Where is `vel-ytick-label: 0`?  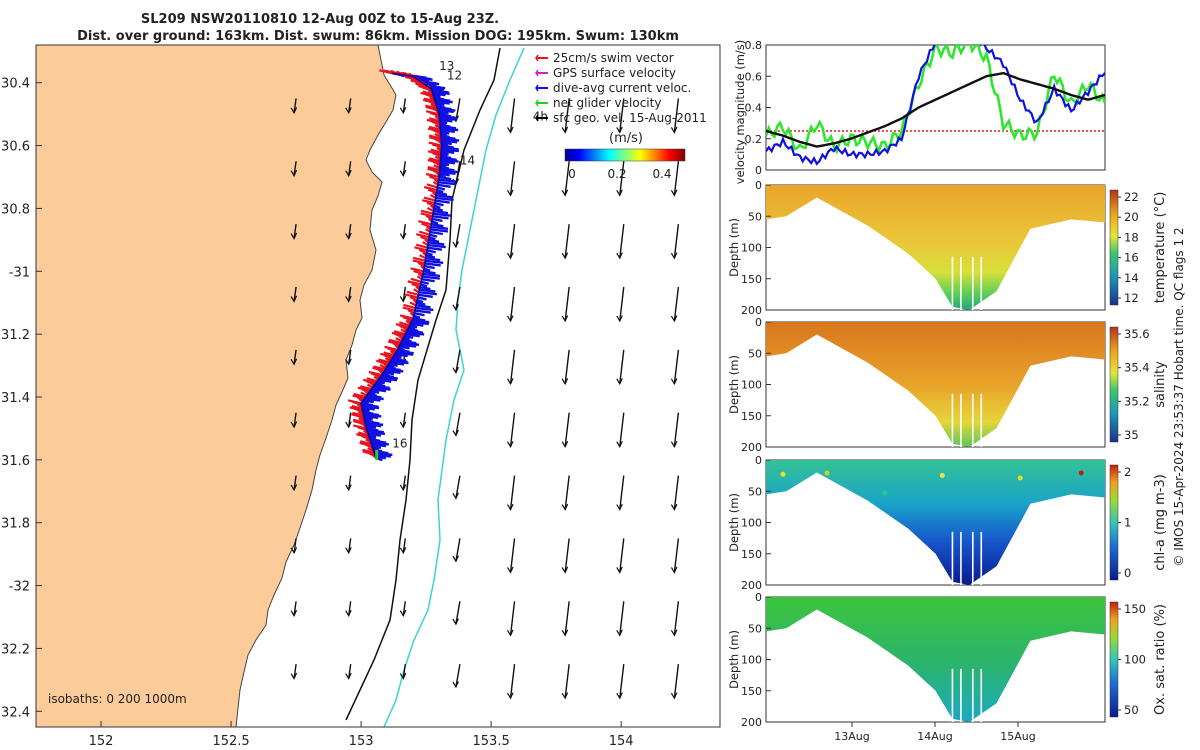
vel-ytick-label: 0 is located at coordinates (758, 170).